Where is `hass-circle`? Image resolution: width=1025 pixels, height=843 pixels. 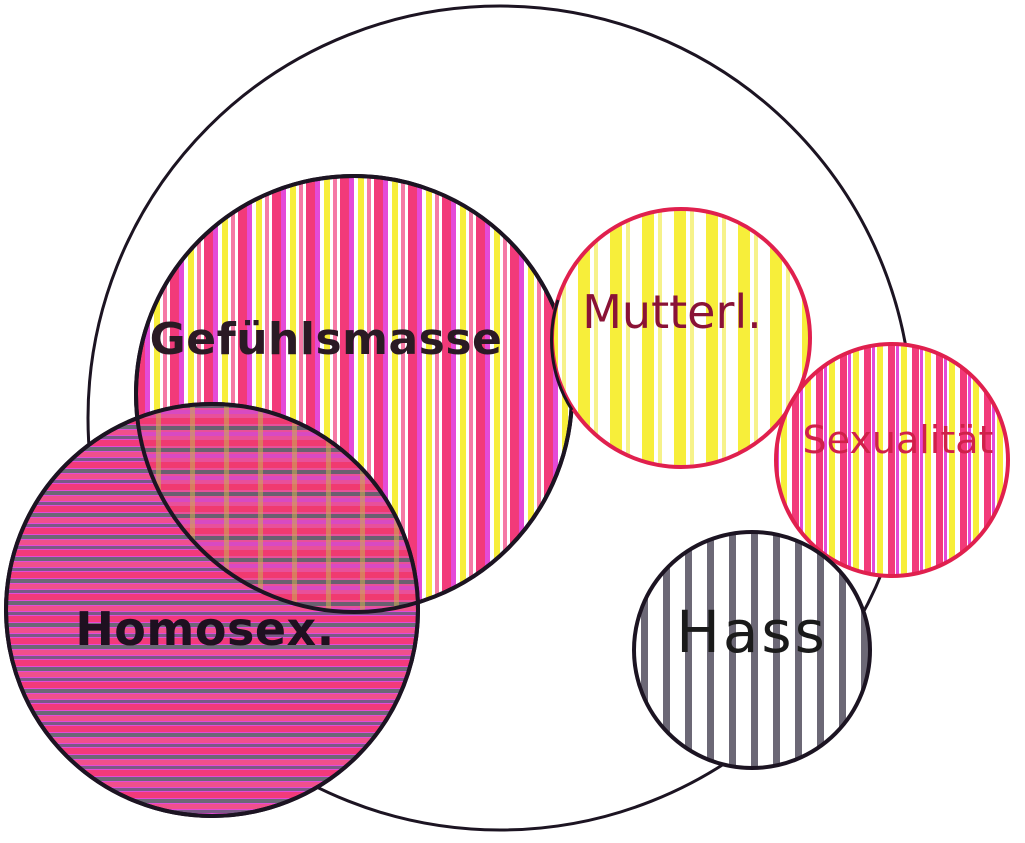 hass-circle is located at coordinates (752, 650).